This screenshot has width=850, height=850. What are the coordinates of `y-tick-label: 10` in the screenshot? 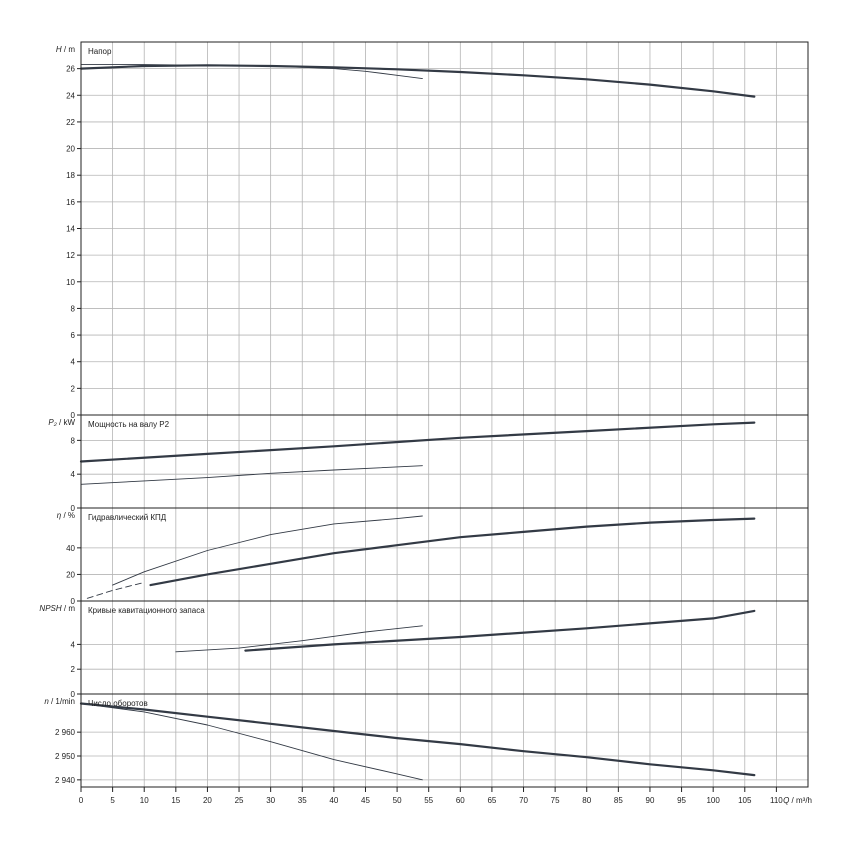 It's located at (70, 282).